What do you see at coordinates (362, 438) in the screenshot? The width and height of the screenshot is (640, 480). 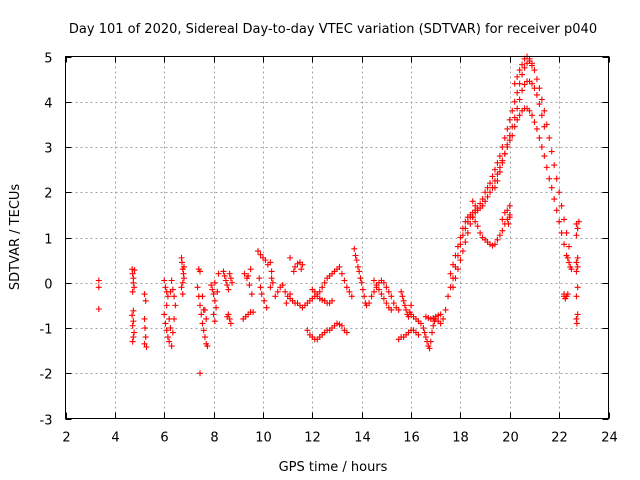 I see `x-tick-label: 14` at bounding box center [362, 438].